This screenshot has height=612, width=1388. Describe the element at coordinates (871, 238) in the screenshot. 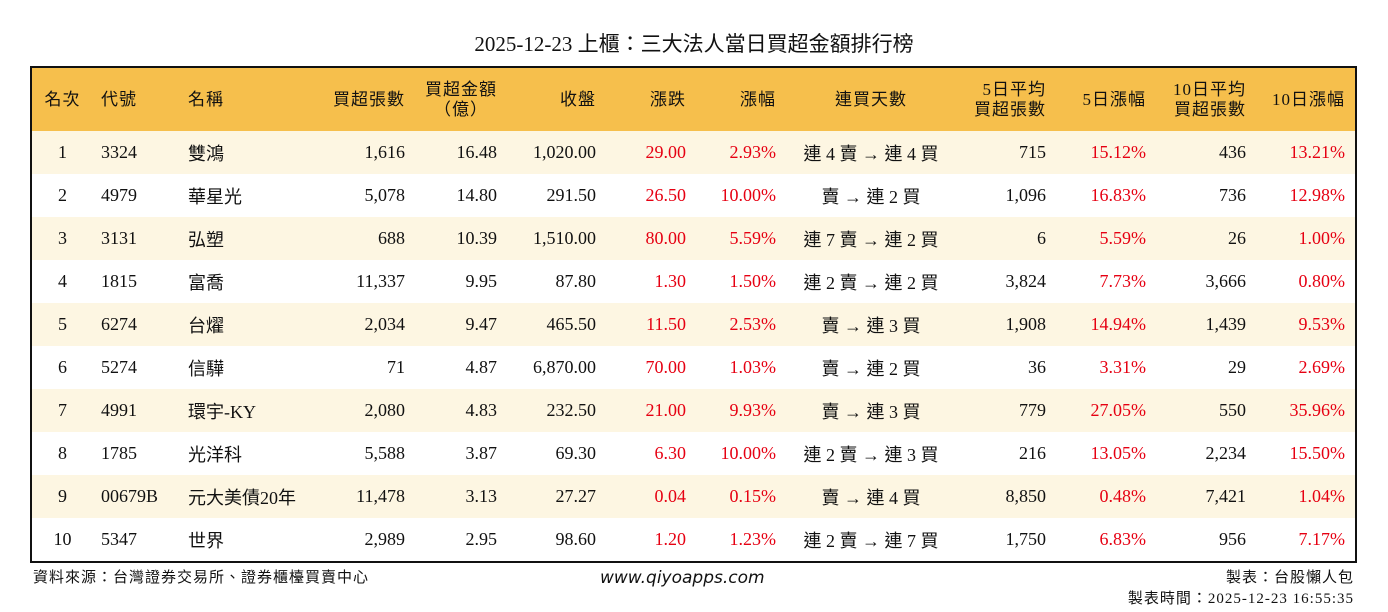

I see `cell: 連 7 賣 → 連 2 買` at that location.